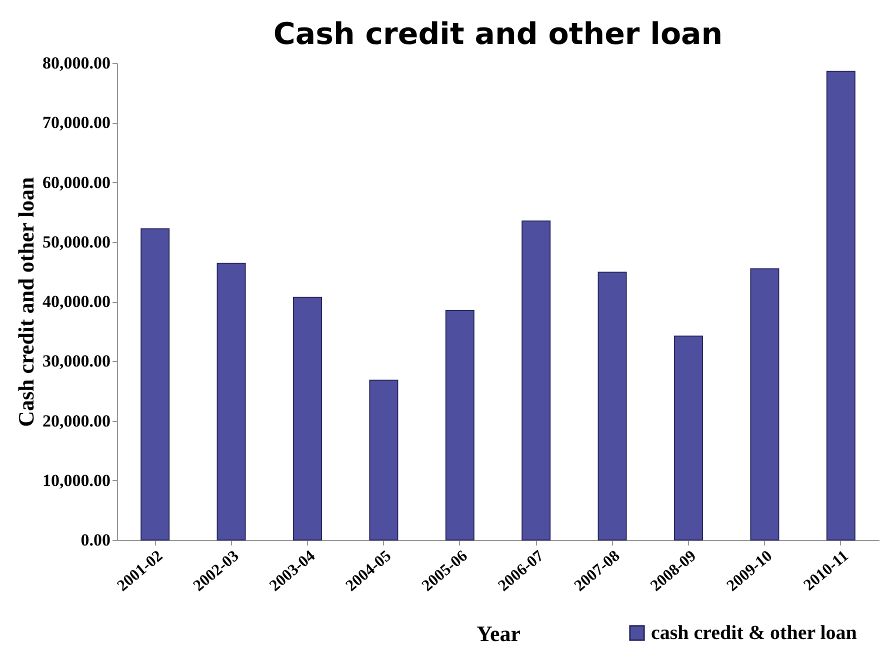 Image resolution: width=894 pixels, height=665 pixels. I want to click on y-tick-label: 30,000.00, so click(76, 361).